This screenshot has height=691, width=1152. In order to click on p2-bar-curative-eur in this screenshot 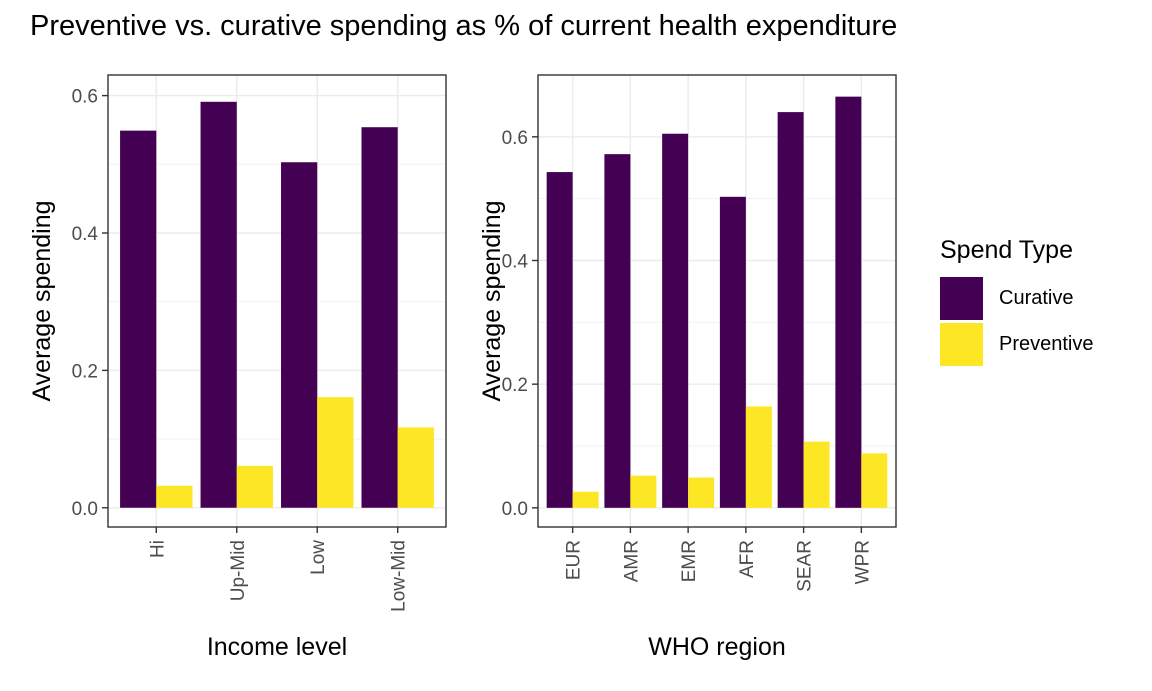, I will do `click(559, 340)`.